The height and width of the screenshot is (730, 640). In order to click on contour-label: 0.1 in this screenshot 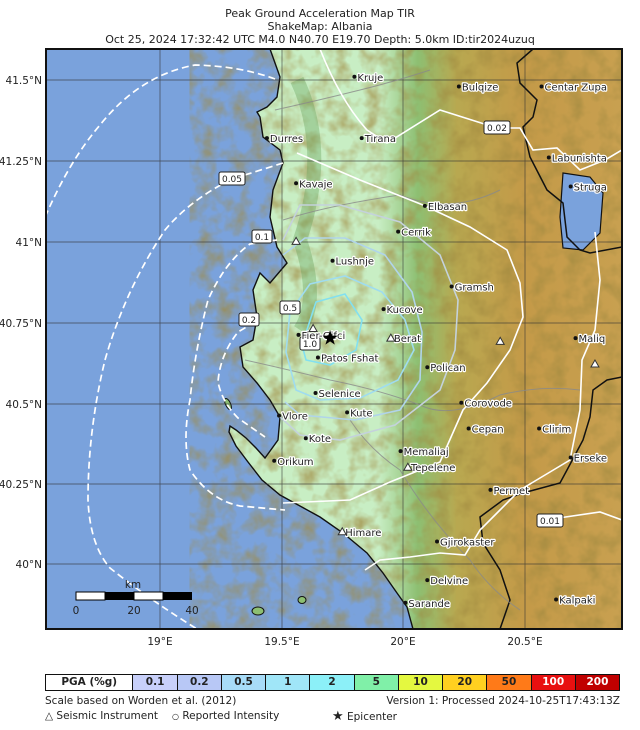, I will do `click(262, 236)`.